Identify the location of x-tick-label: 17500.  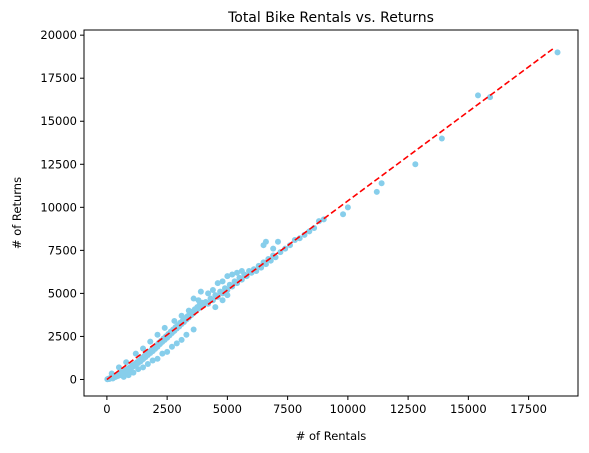
(528, 409).